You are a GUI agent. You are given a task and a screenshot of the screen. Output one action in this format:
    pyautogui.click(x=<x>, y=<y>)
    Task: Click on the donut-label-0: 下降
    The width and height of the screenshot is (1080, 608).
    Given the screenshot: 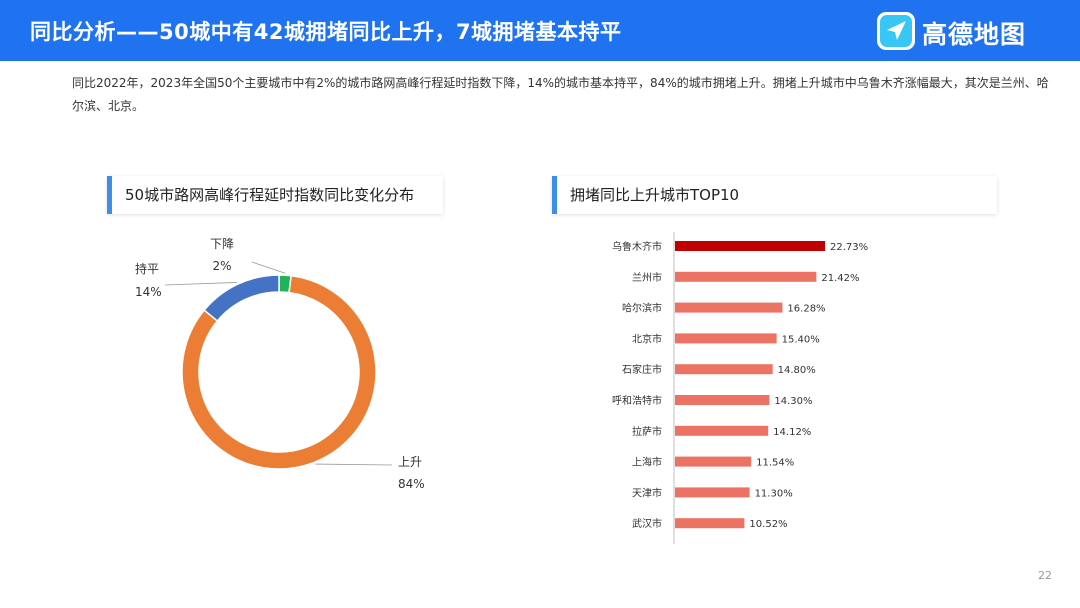 What is the action you would take?
    pyautogui.click(x=222, y=244)
    